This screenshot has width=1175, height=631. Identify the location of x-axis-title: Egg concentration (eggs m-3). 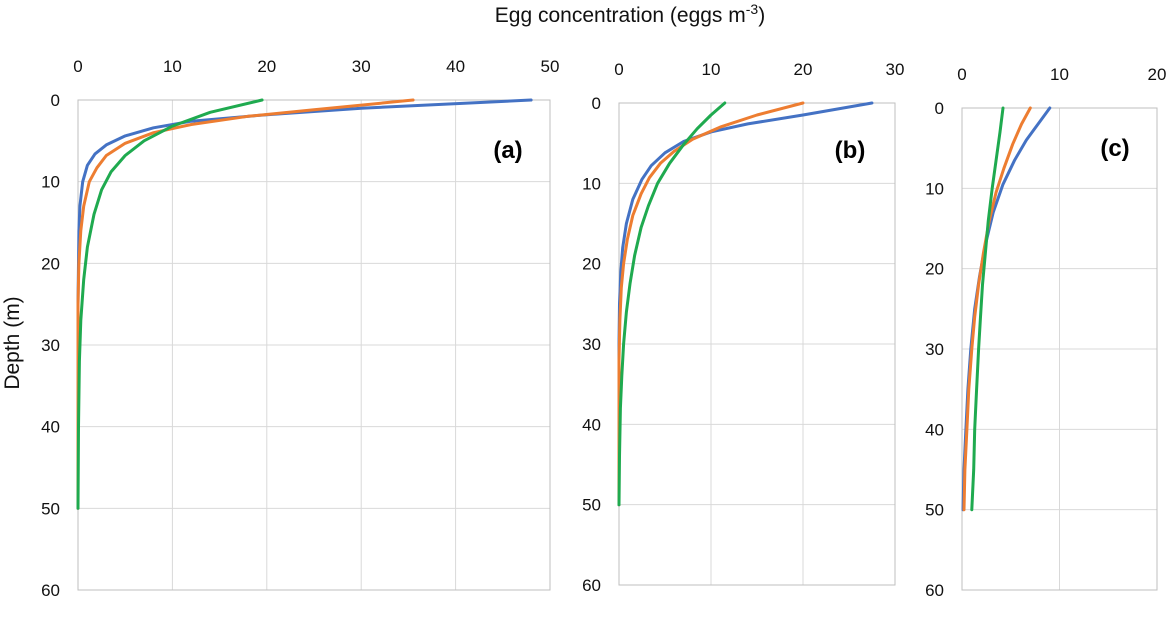
(630, 14).